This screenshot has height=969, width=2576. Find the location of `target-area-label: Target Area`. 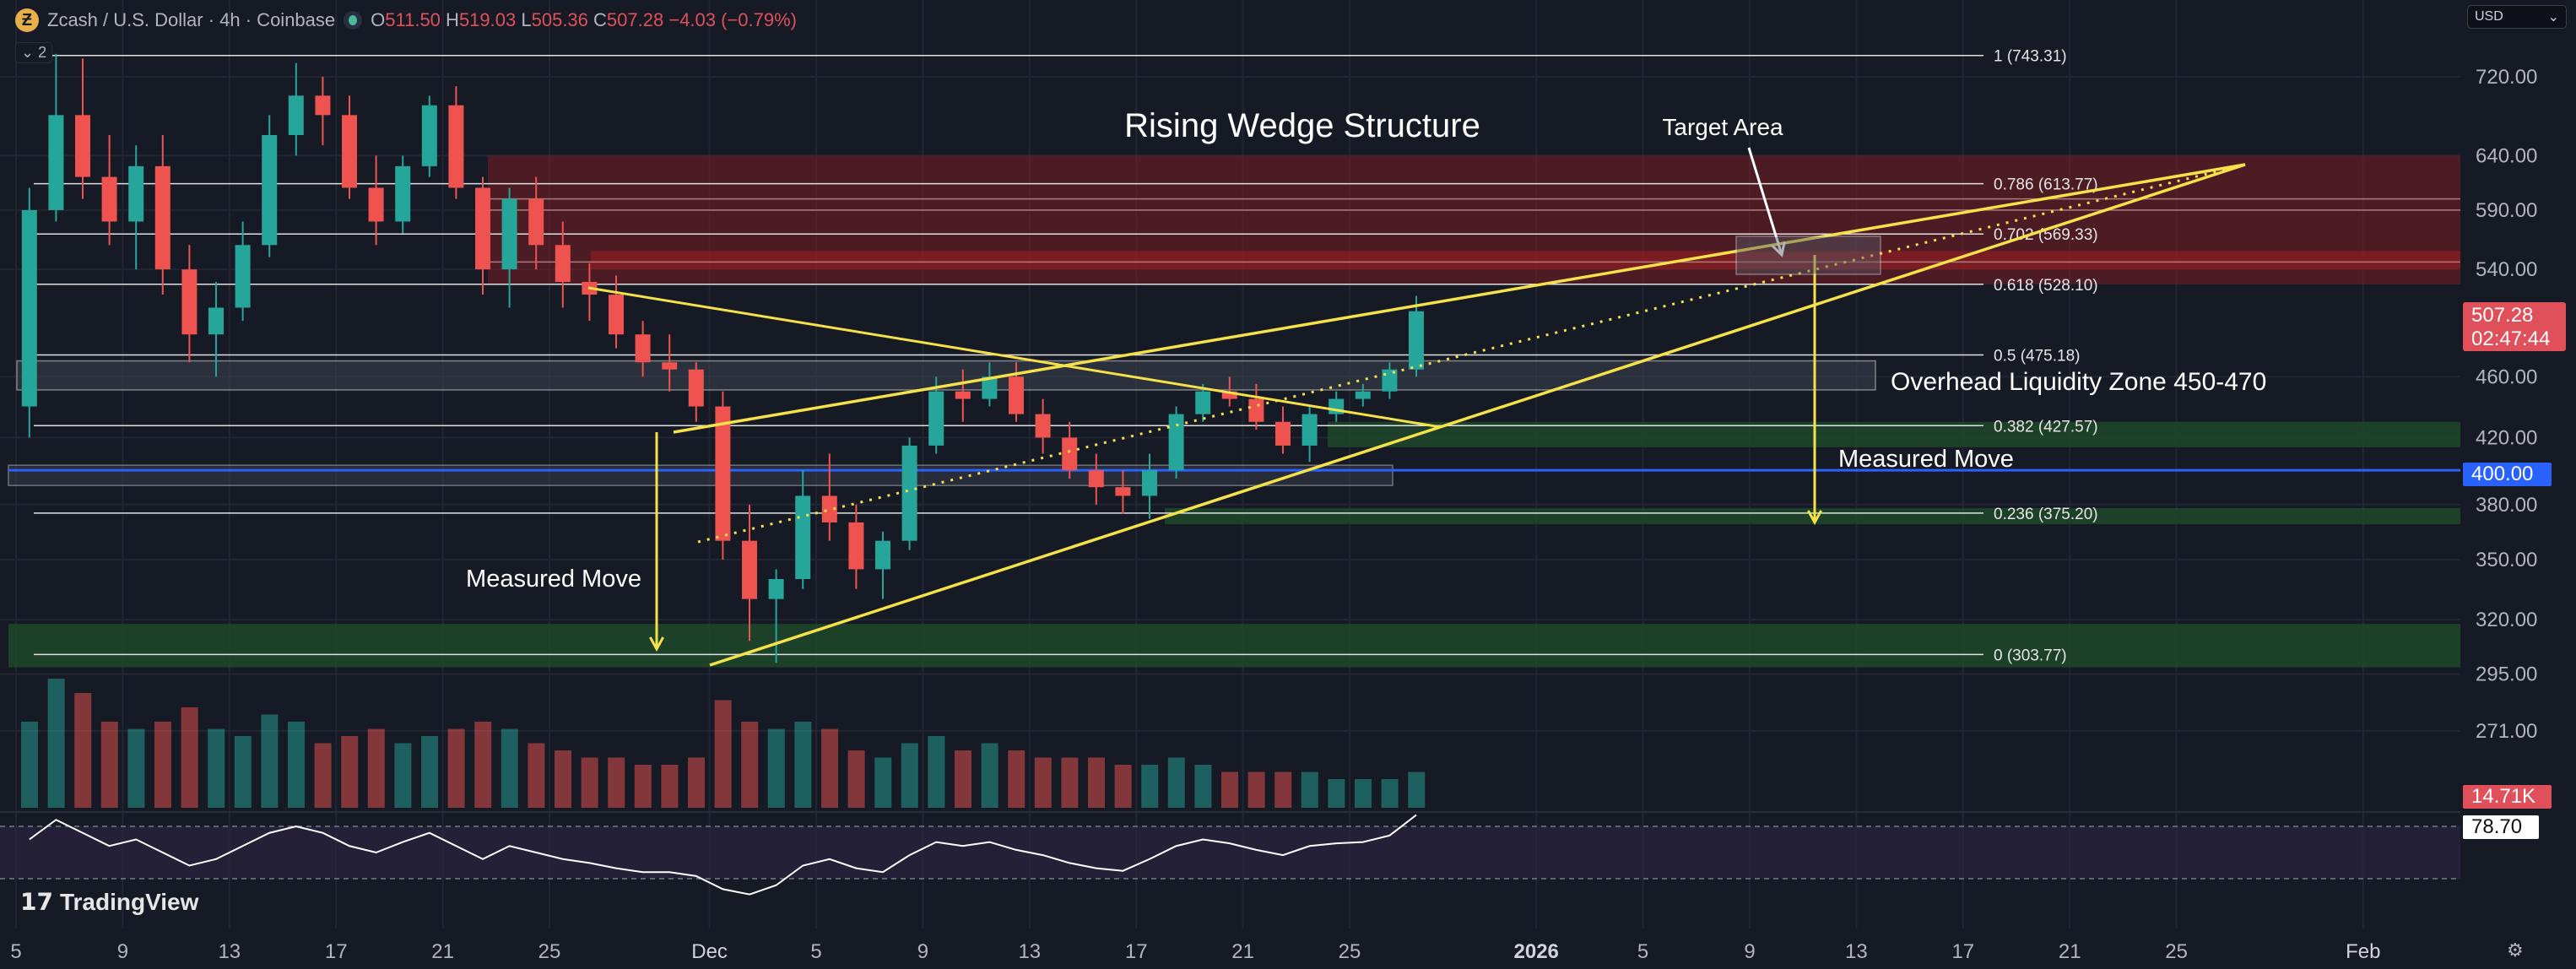

target-area-label: Target Area is located at coordinates (1722, 127).